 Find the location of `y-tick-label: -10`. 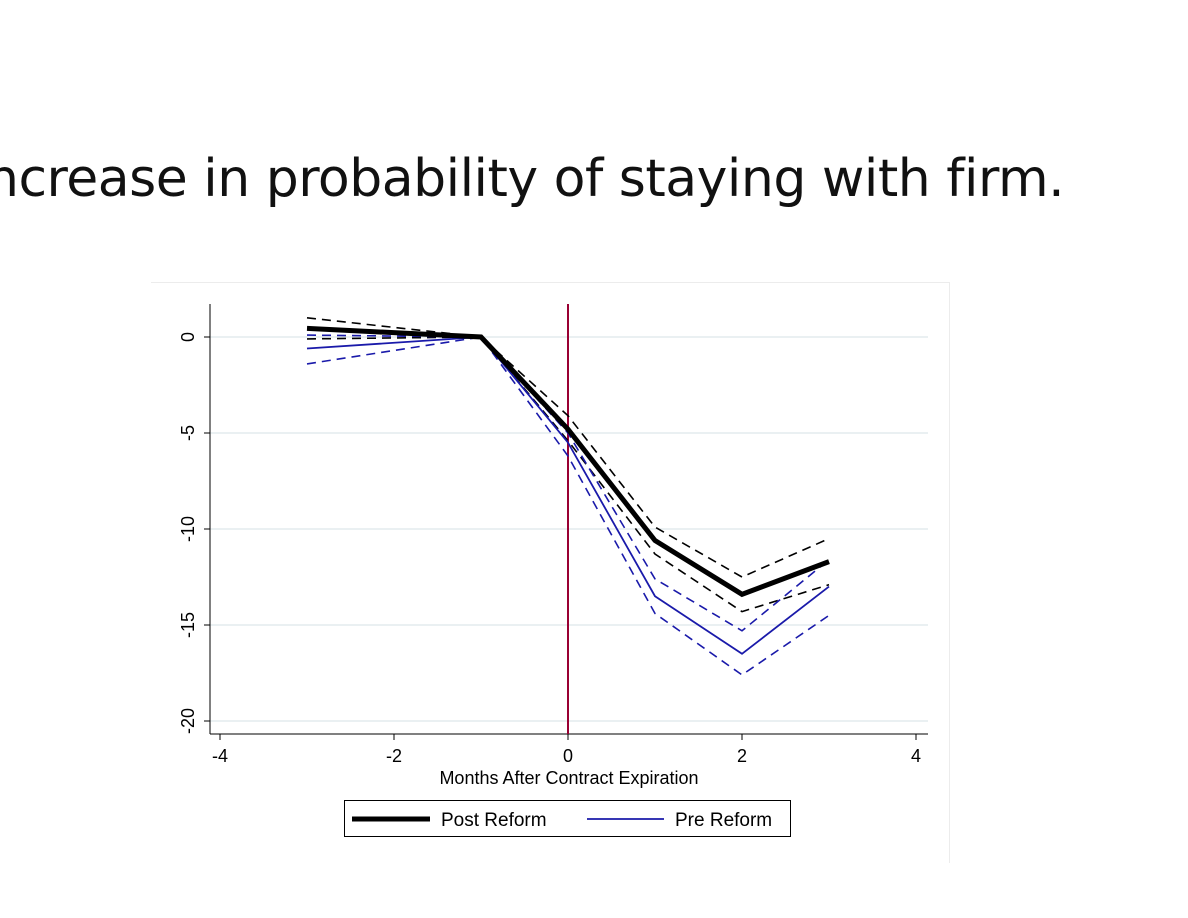

y-tick-label: -10 is located at coordinates (188, 529).